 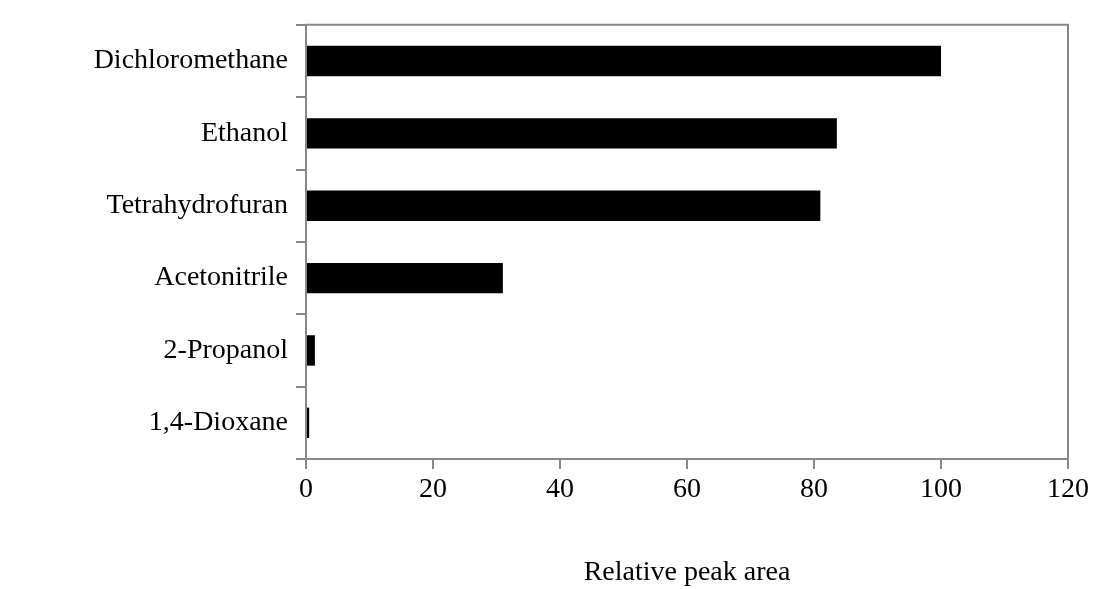 I want to click on x-axis-title: Relative peak area, so click(x=687, y=570).